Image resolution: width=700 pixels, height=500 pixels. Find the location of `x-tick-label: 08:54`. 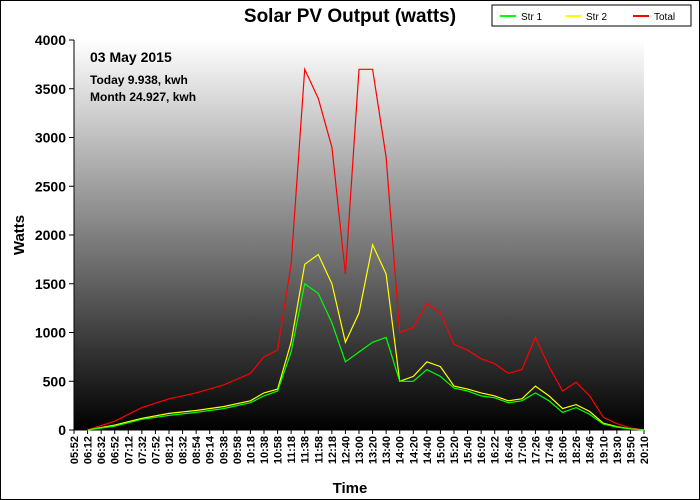

x-tick-label: 08:54 is located at coordinates (197, 449).